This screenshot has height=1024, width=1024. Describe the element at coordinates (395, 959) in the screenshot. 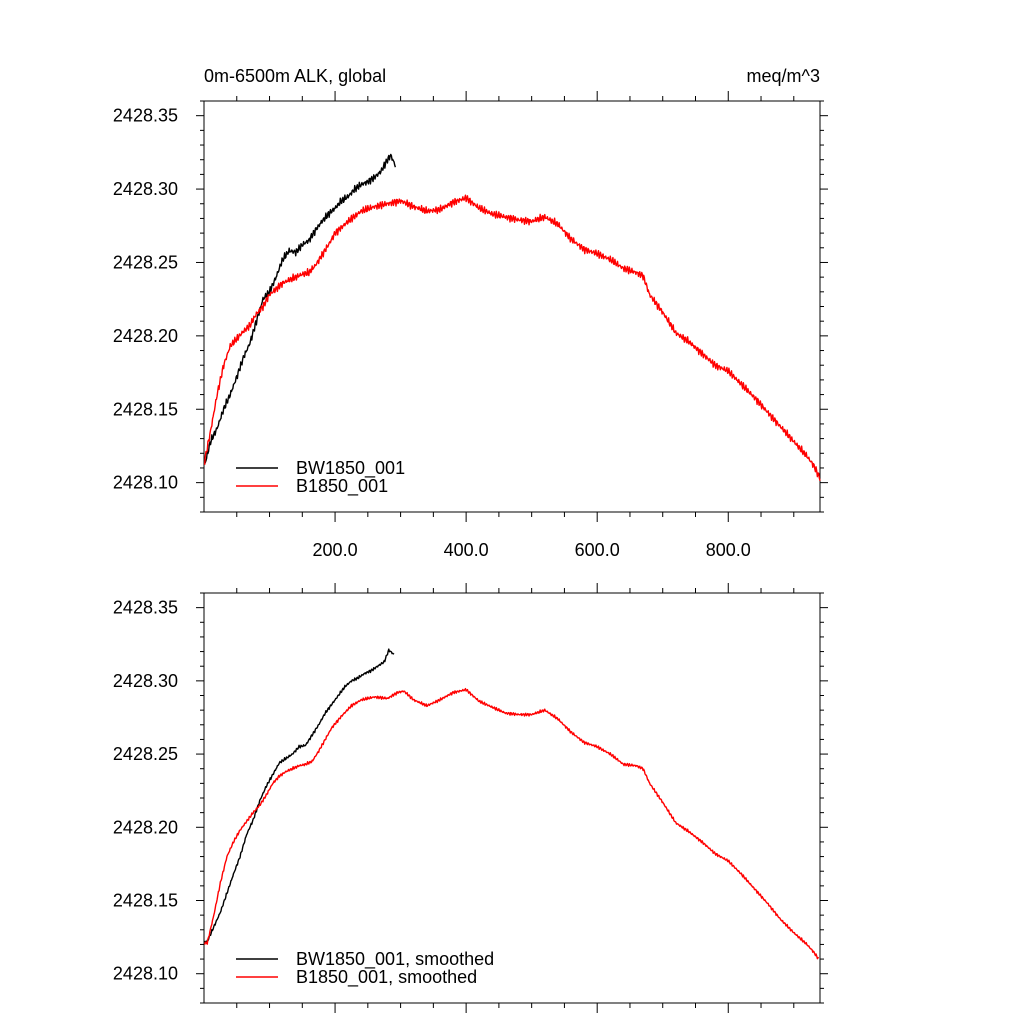

I see `legend-label: BW1850_001, smoothed` at that location.